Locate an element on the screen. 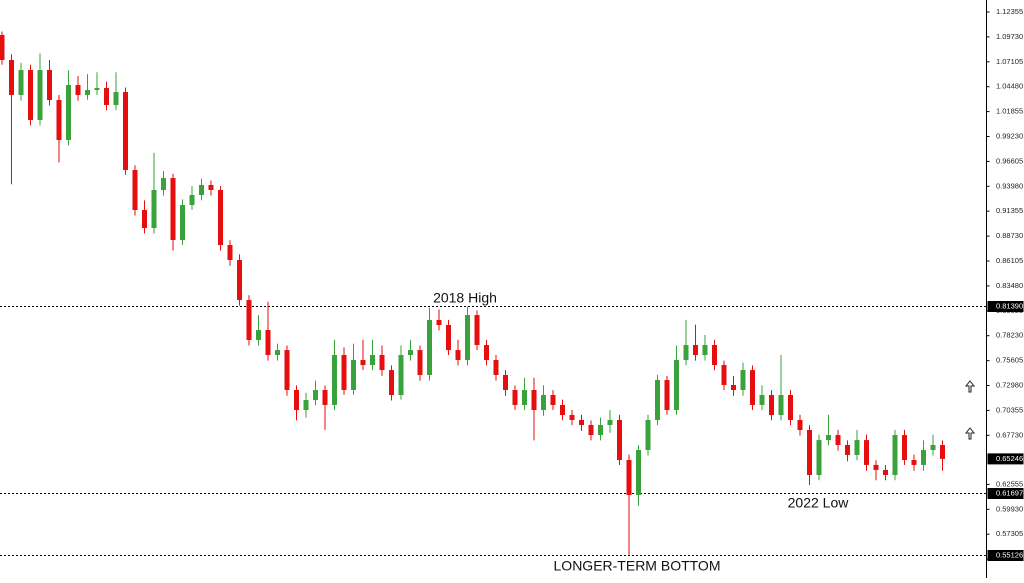  y-tick-label: 1.07105 is located at coordinates (1009, 61).